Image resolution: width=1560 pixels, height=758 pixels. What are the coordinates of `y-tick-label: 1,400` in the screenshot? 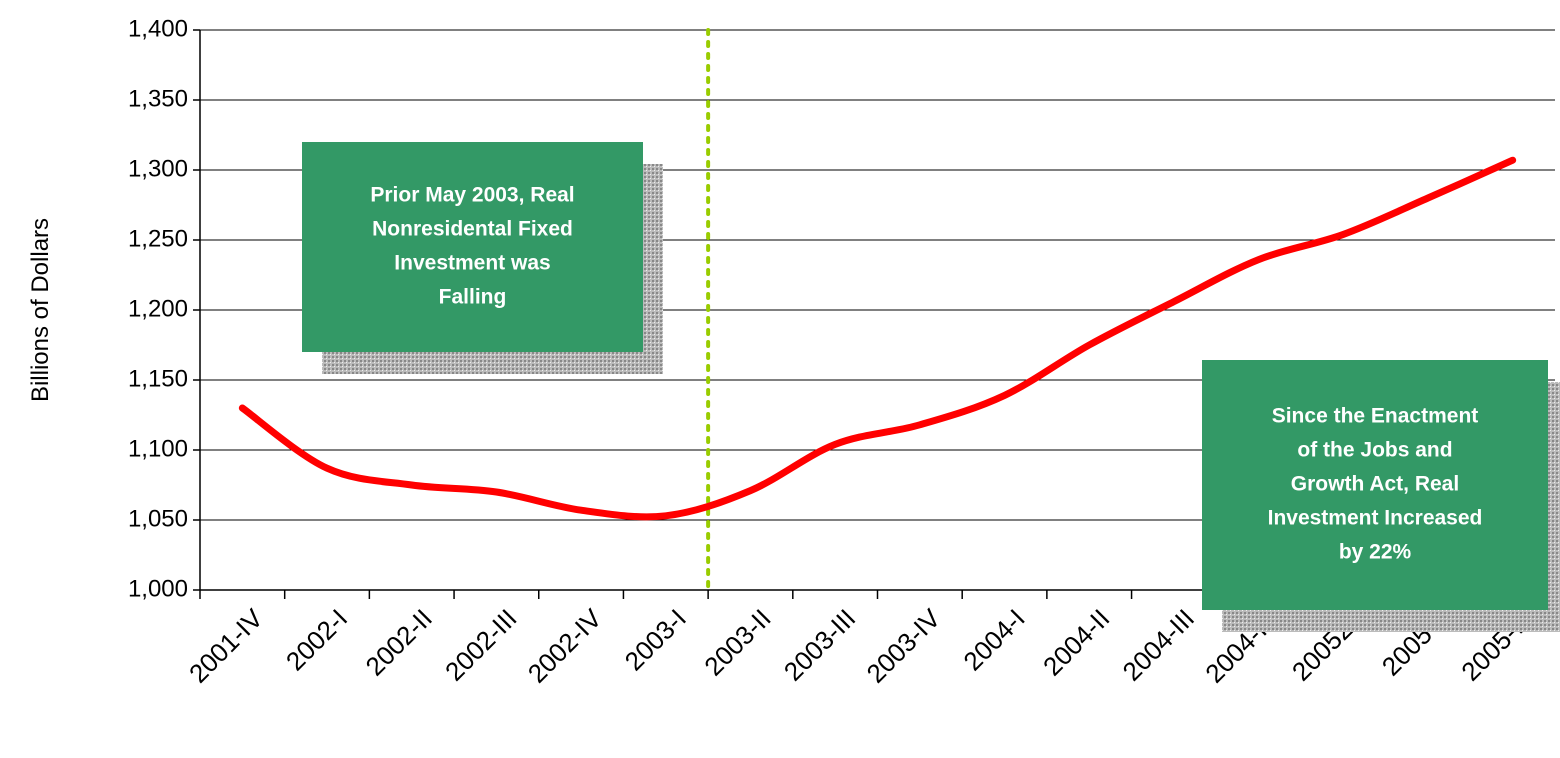 It's located at (158, 28).